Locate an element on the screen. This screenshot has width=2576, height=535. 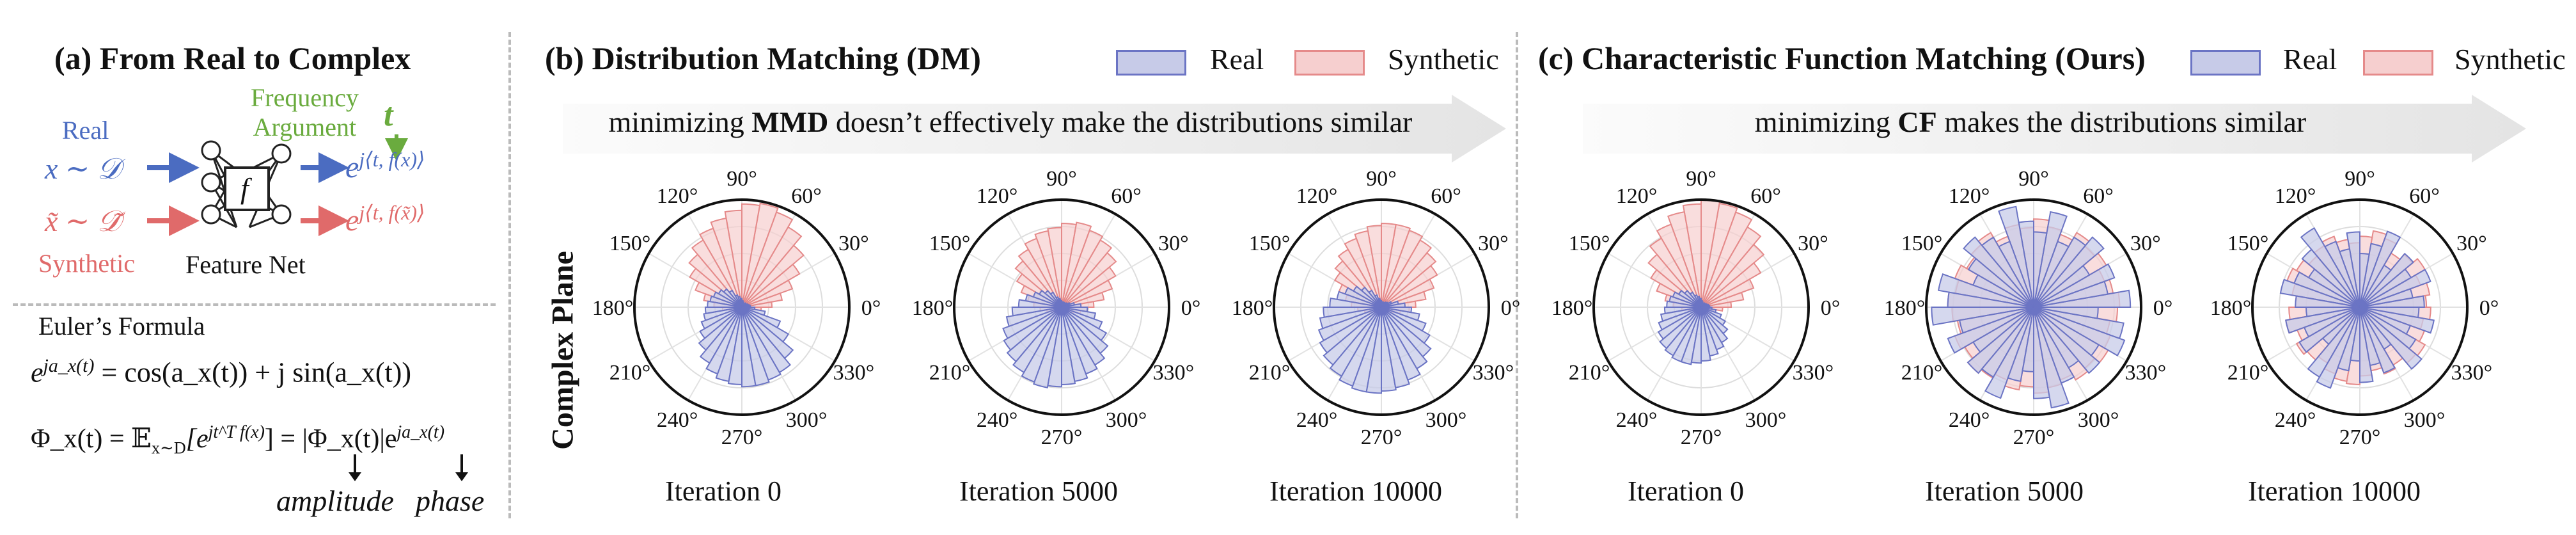
cf-rhs: ] = |Φ_x(t)|e is located at coordinates (330, 439).